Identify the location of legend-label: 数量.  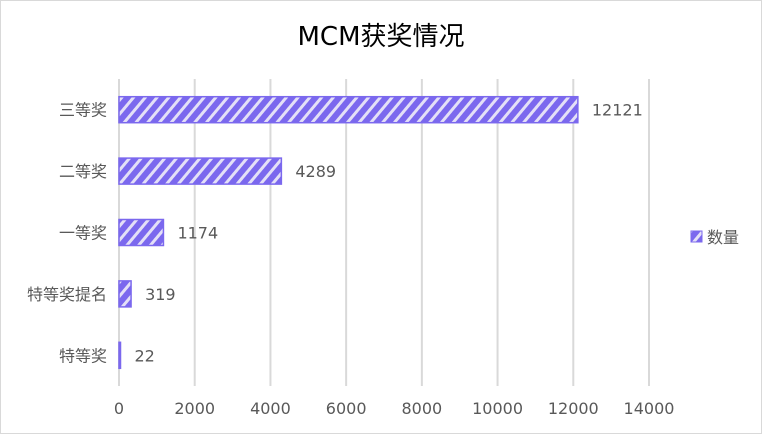
(723, 237).